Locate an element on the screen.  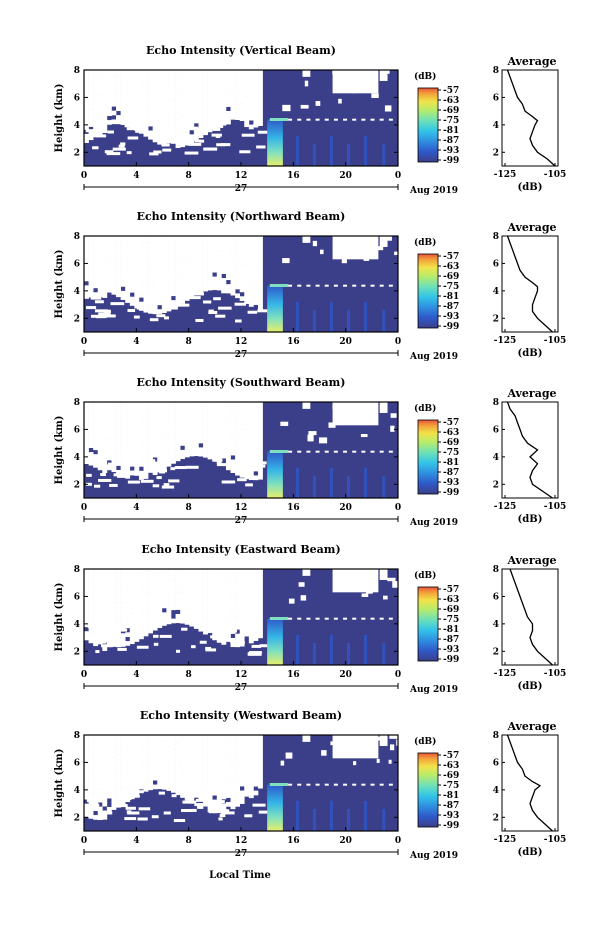
profile-y-tick-label: 2 is located at coordinates (496, 652).